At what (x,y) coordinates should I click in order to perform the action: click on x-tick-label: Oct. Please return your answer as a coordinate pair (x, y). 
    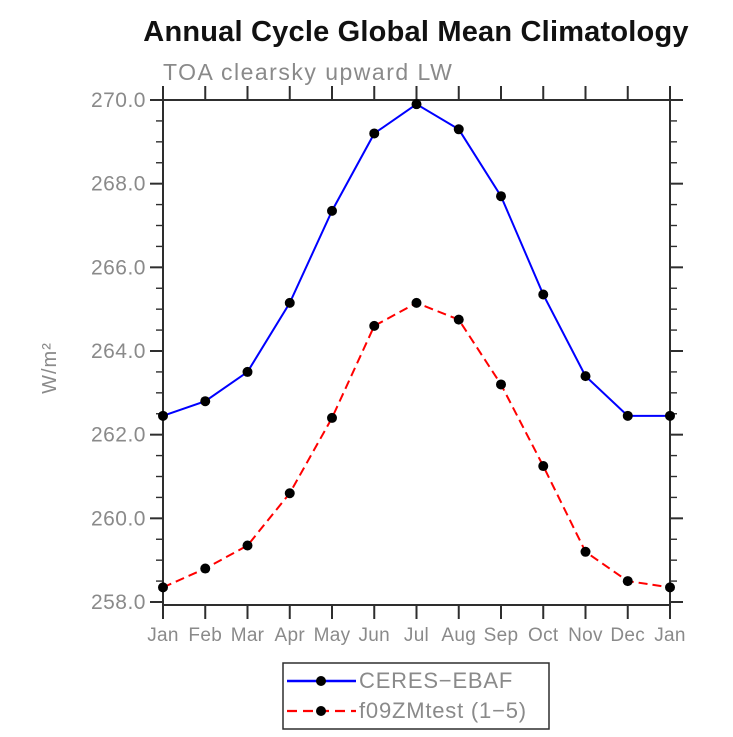
    Looking at the image, I should click on (543, 635).